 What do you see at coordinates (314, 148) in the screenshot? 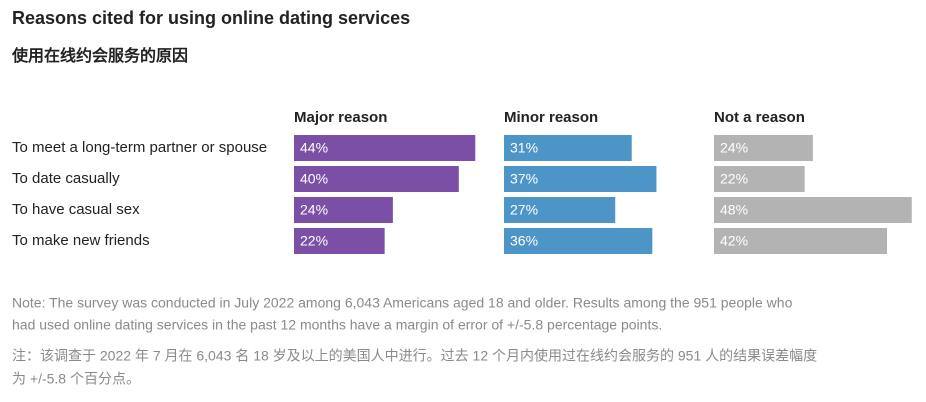
I see `value-label: 44%` at bounding box center [314, 148].